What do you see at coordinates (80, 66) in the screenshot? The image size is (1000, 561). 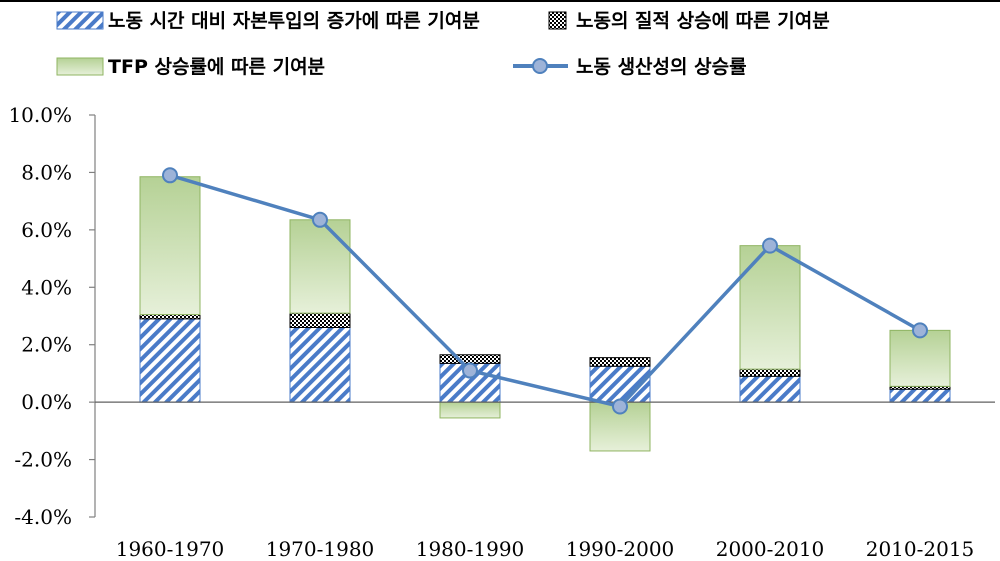 I see `legend-swatch-tfp` at bounding box center [80, 66].